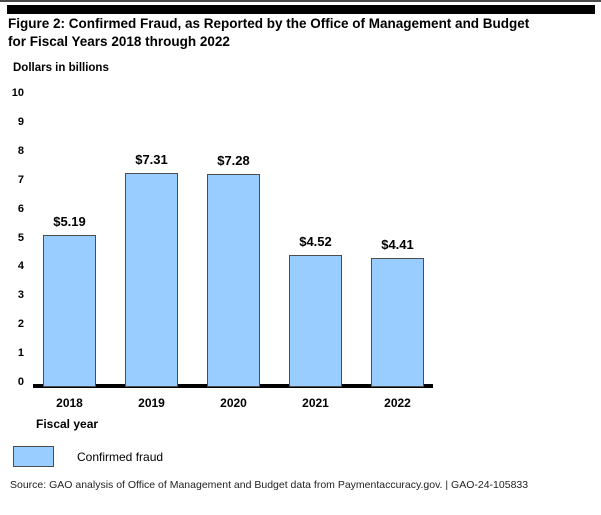  What do you see at coordinates (315, 242) in the screenshot?
I see `bar-value-label: $4.52` at bounding box center [315, 242].